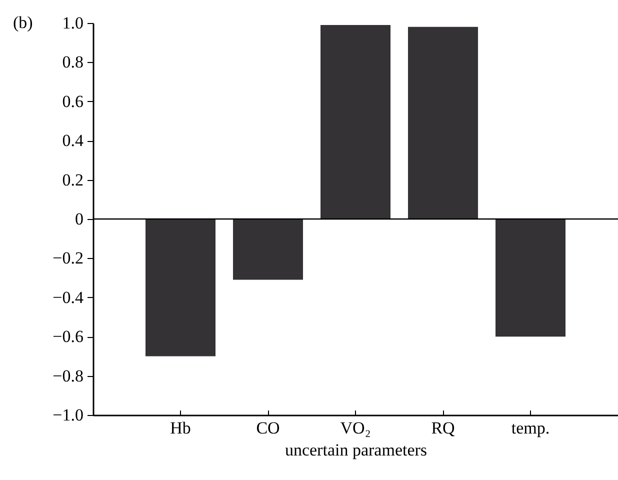  I want to click on x-tick-label: CO, so click(268, 428).